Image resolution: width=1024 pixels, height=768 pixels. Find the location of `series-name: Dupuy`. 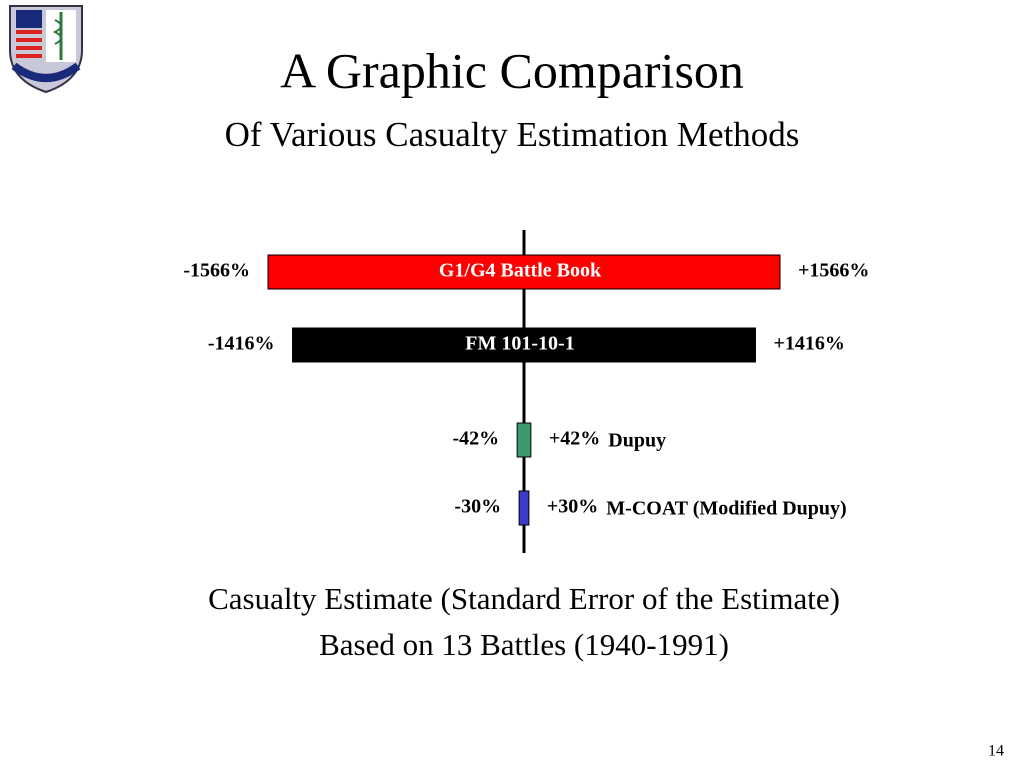

series-name: Dupuy is located at coordinates (637, 441).